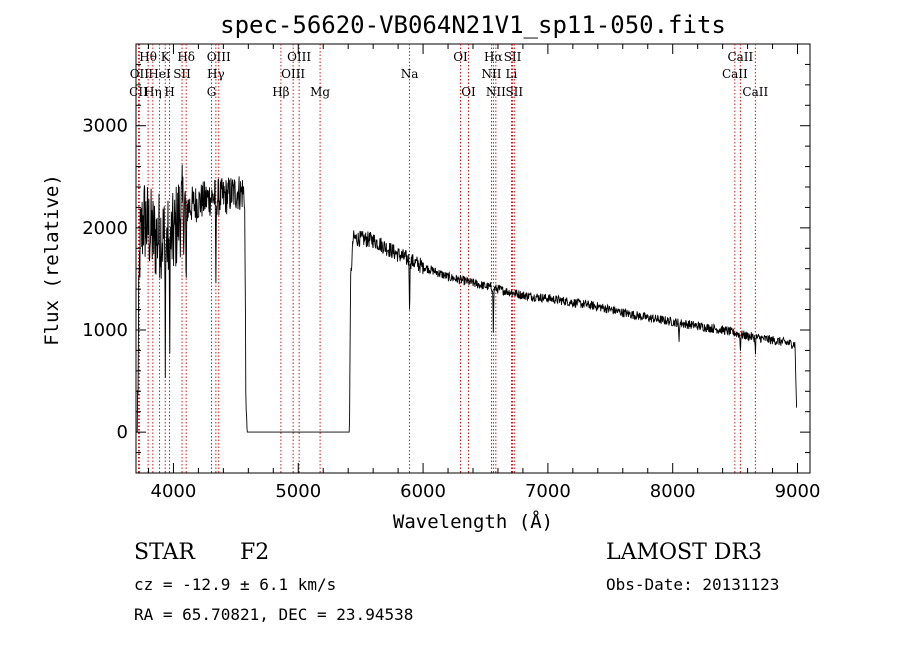 The width and height of the screenshot is (900, 649). What do you see at coordinates (166, 57) in the screenshot?
I see `line-label: K` at bounding box center [166, 57].